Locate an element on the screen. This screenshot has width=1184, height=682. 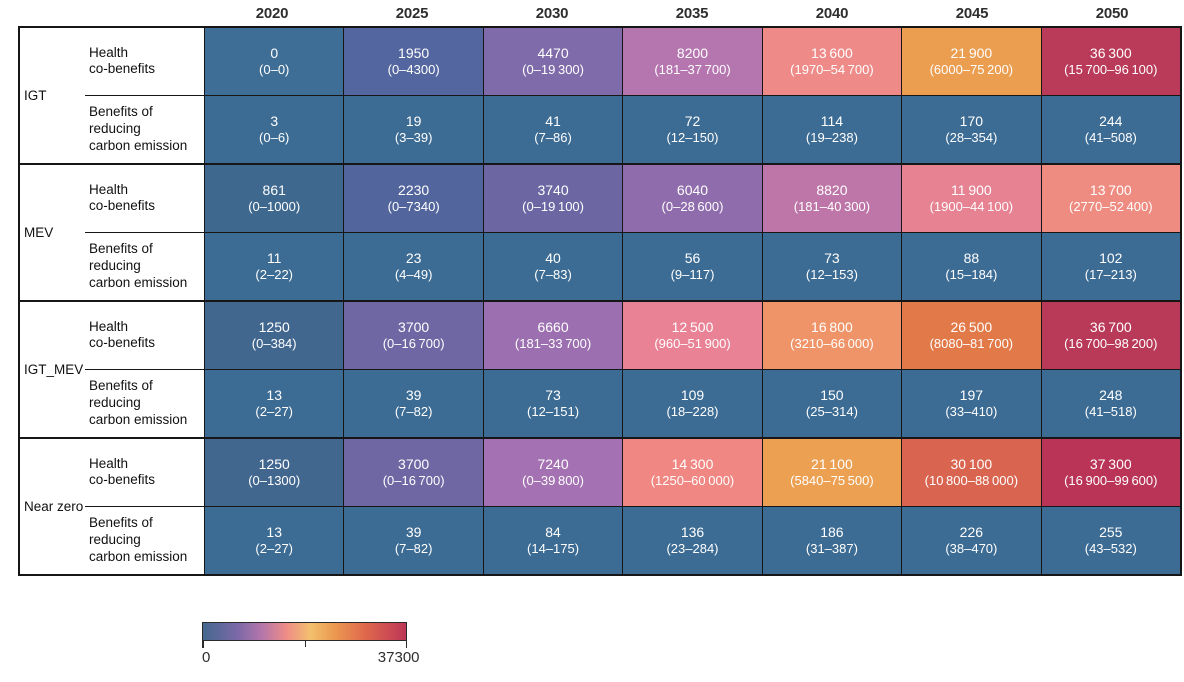
scenario-label: MEV is located at coordinates (52, 232).